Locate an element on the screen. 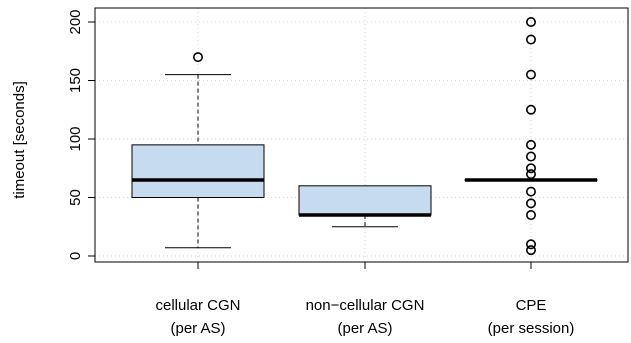 Image resolution: width=631 pixels, height=343 pixels. y-axis-title: timeout [seconds] is located at coordinates (19, 140).